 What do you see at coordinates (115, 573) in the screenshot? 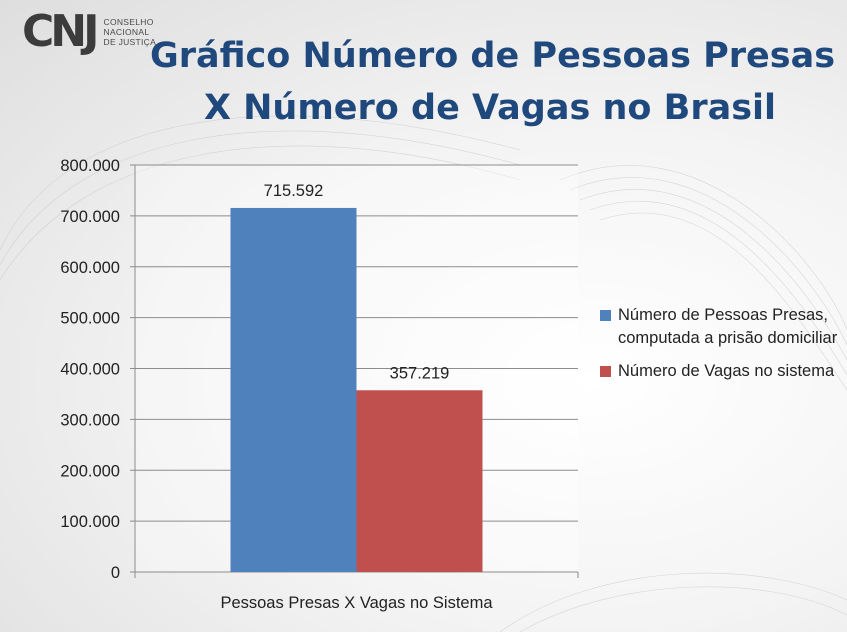
I see `y-tick-label: 0` at bounding box center [115, 573].